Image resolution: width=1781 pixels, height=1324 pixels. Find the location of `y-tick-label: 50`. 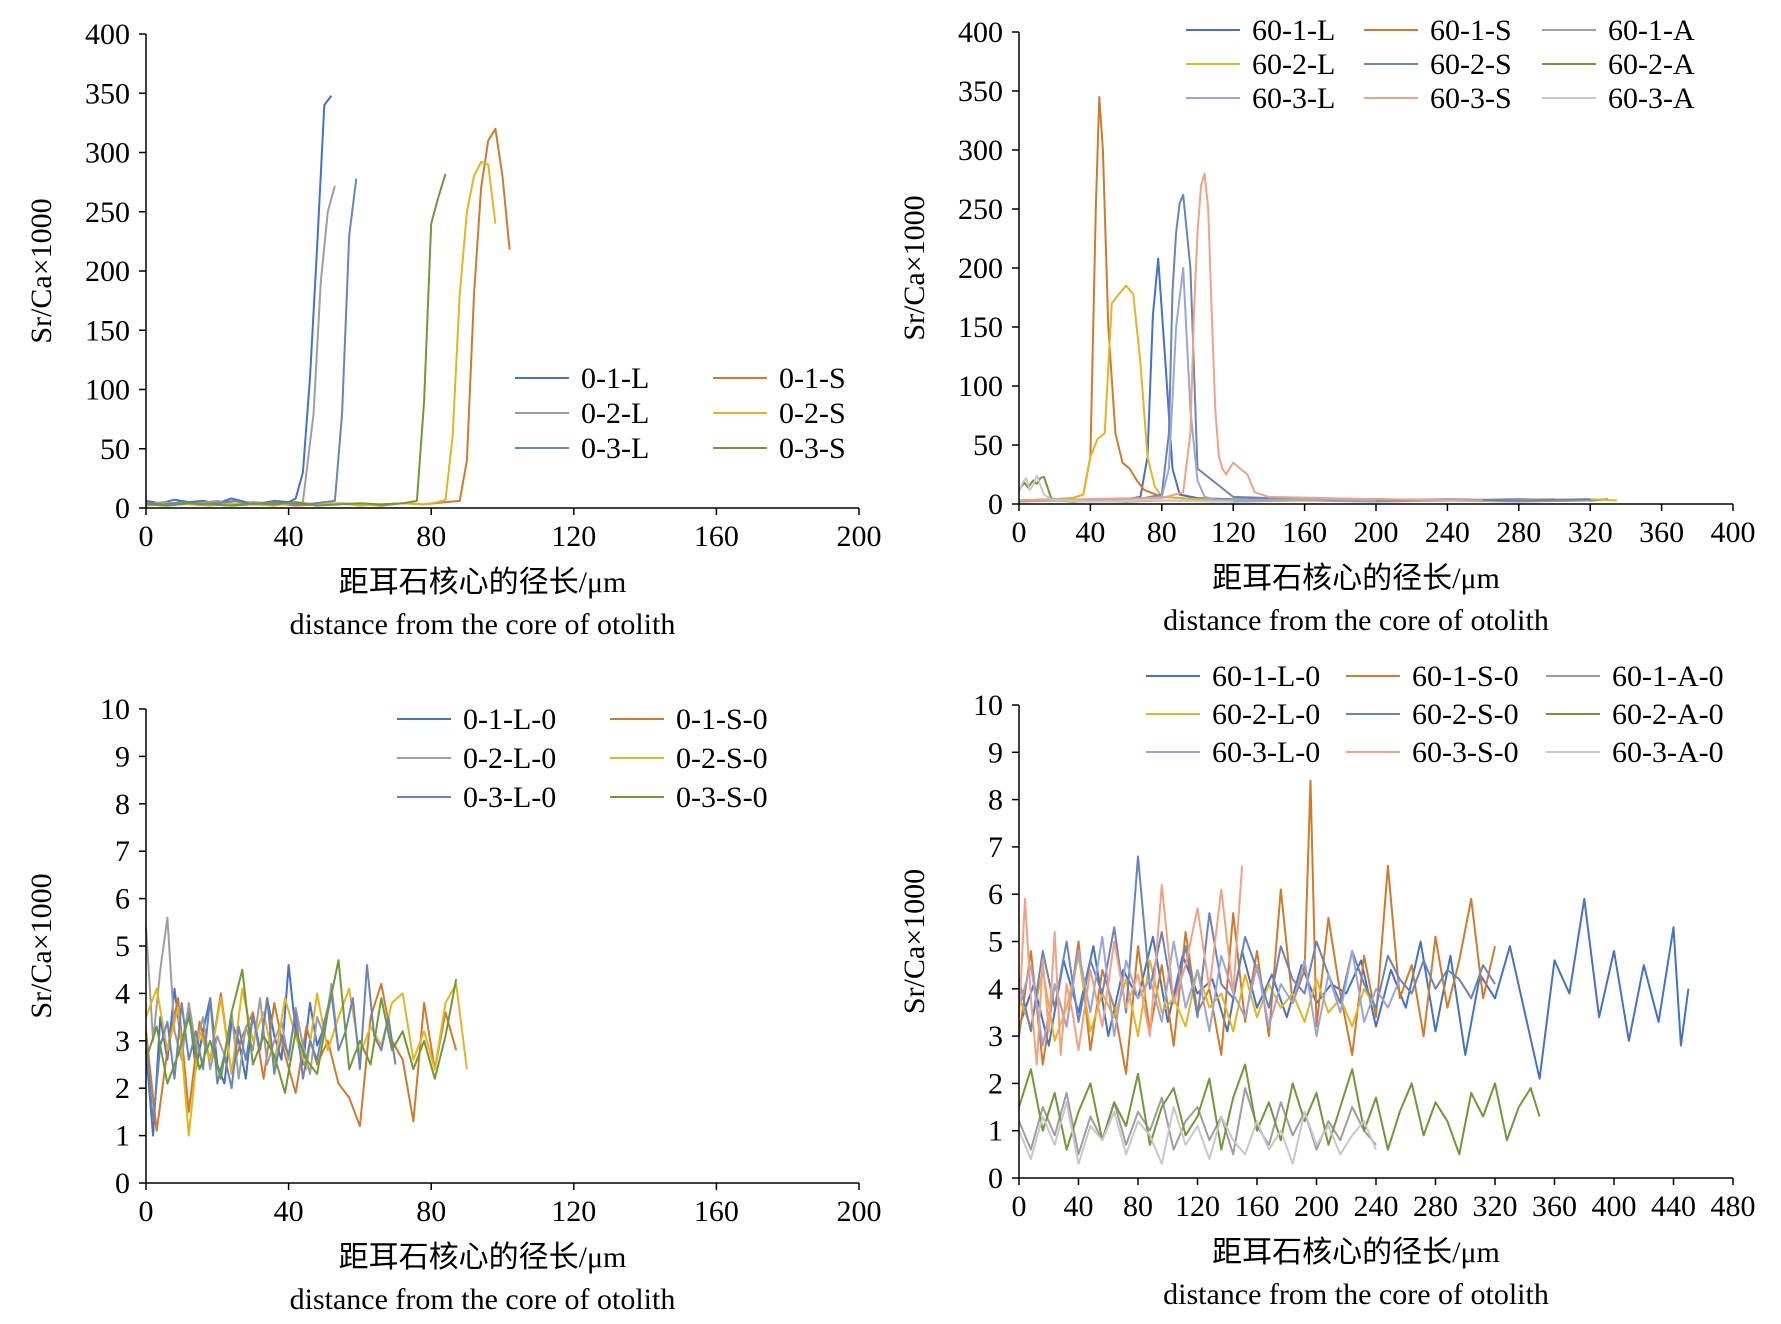

y-tick-label: 50 is located at coordinates (988, 445).